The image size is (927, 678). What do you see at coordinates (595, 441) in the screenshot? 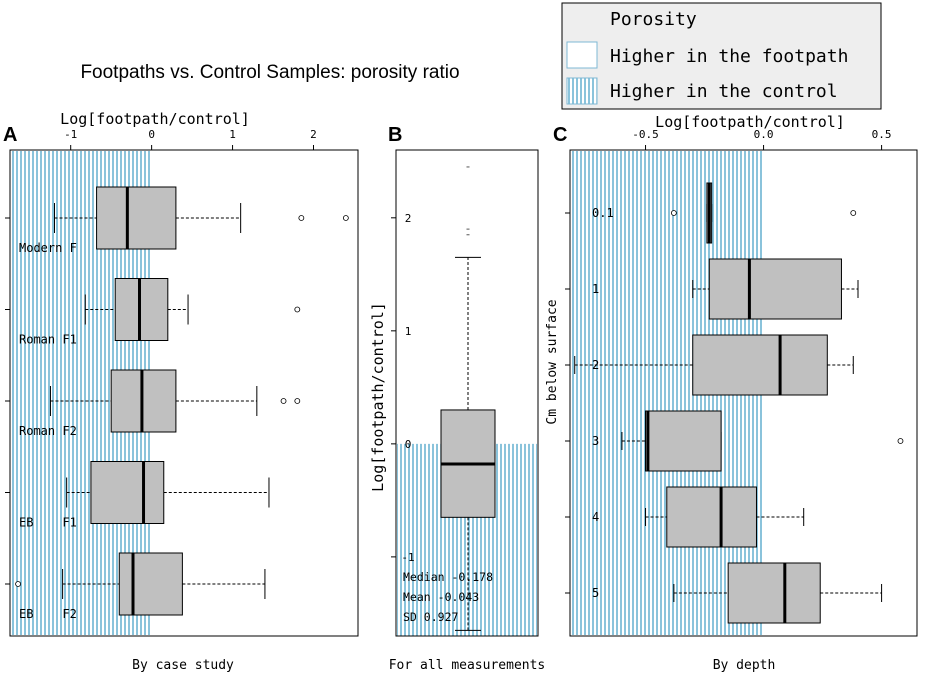
I see `group-label: 3` at bounding box center [595, 441].